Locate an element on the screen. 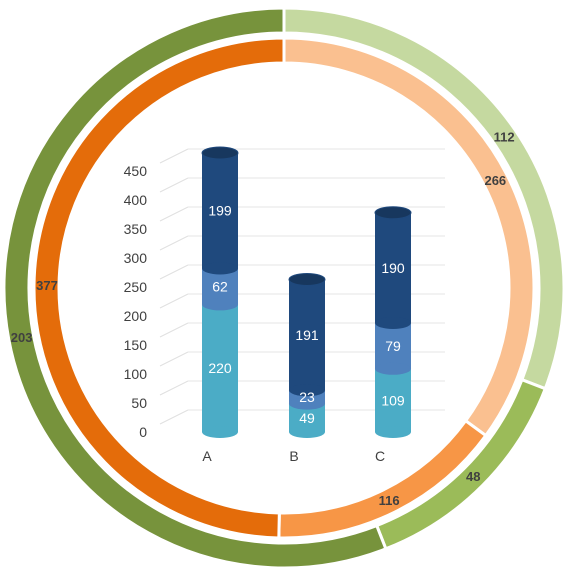  y-tick-label: 50 is located at coordinates (139, 403).